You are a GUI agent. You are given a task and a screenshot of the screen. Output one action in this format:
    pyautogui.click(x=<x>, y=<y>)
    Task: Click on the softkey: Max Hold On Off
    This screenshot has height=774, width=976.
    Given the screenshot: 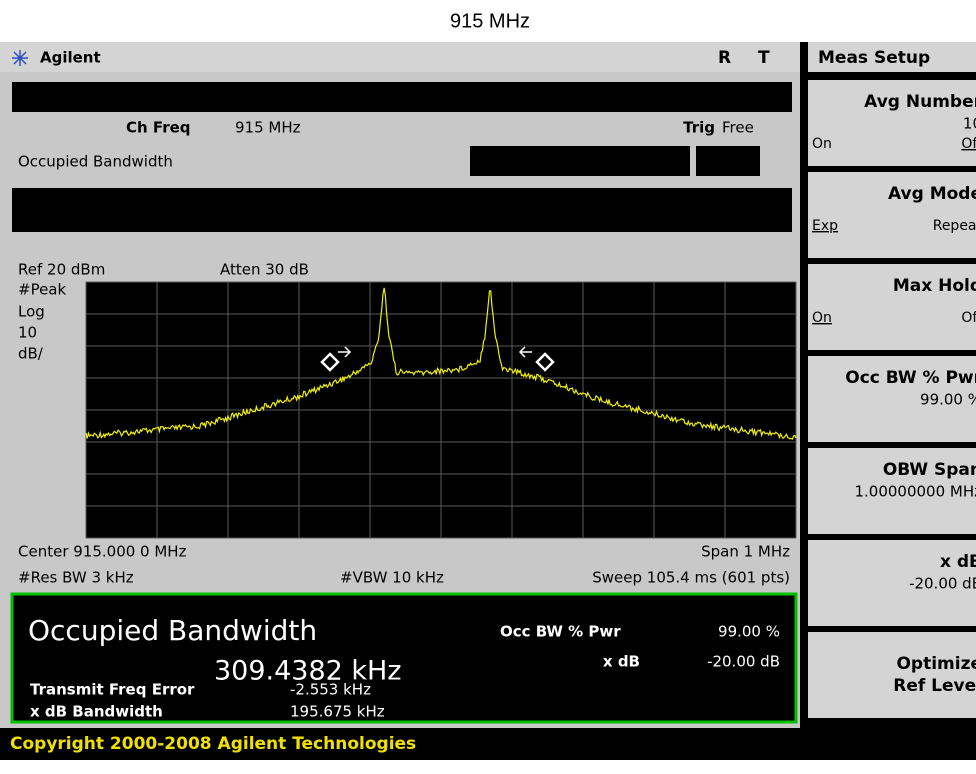 What is the action you would take?
    pyautogui.click(x=892, y=307)
    